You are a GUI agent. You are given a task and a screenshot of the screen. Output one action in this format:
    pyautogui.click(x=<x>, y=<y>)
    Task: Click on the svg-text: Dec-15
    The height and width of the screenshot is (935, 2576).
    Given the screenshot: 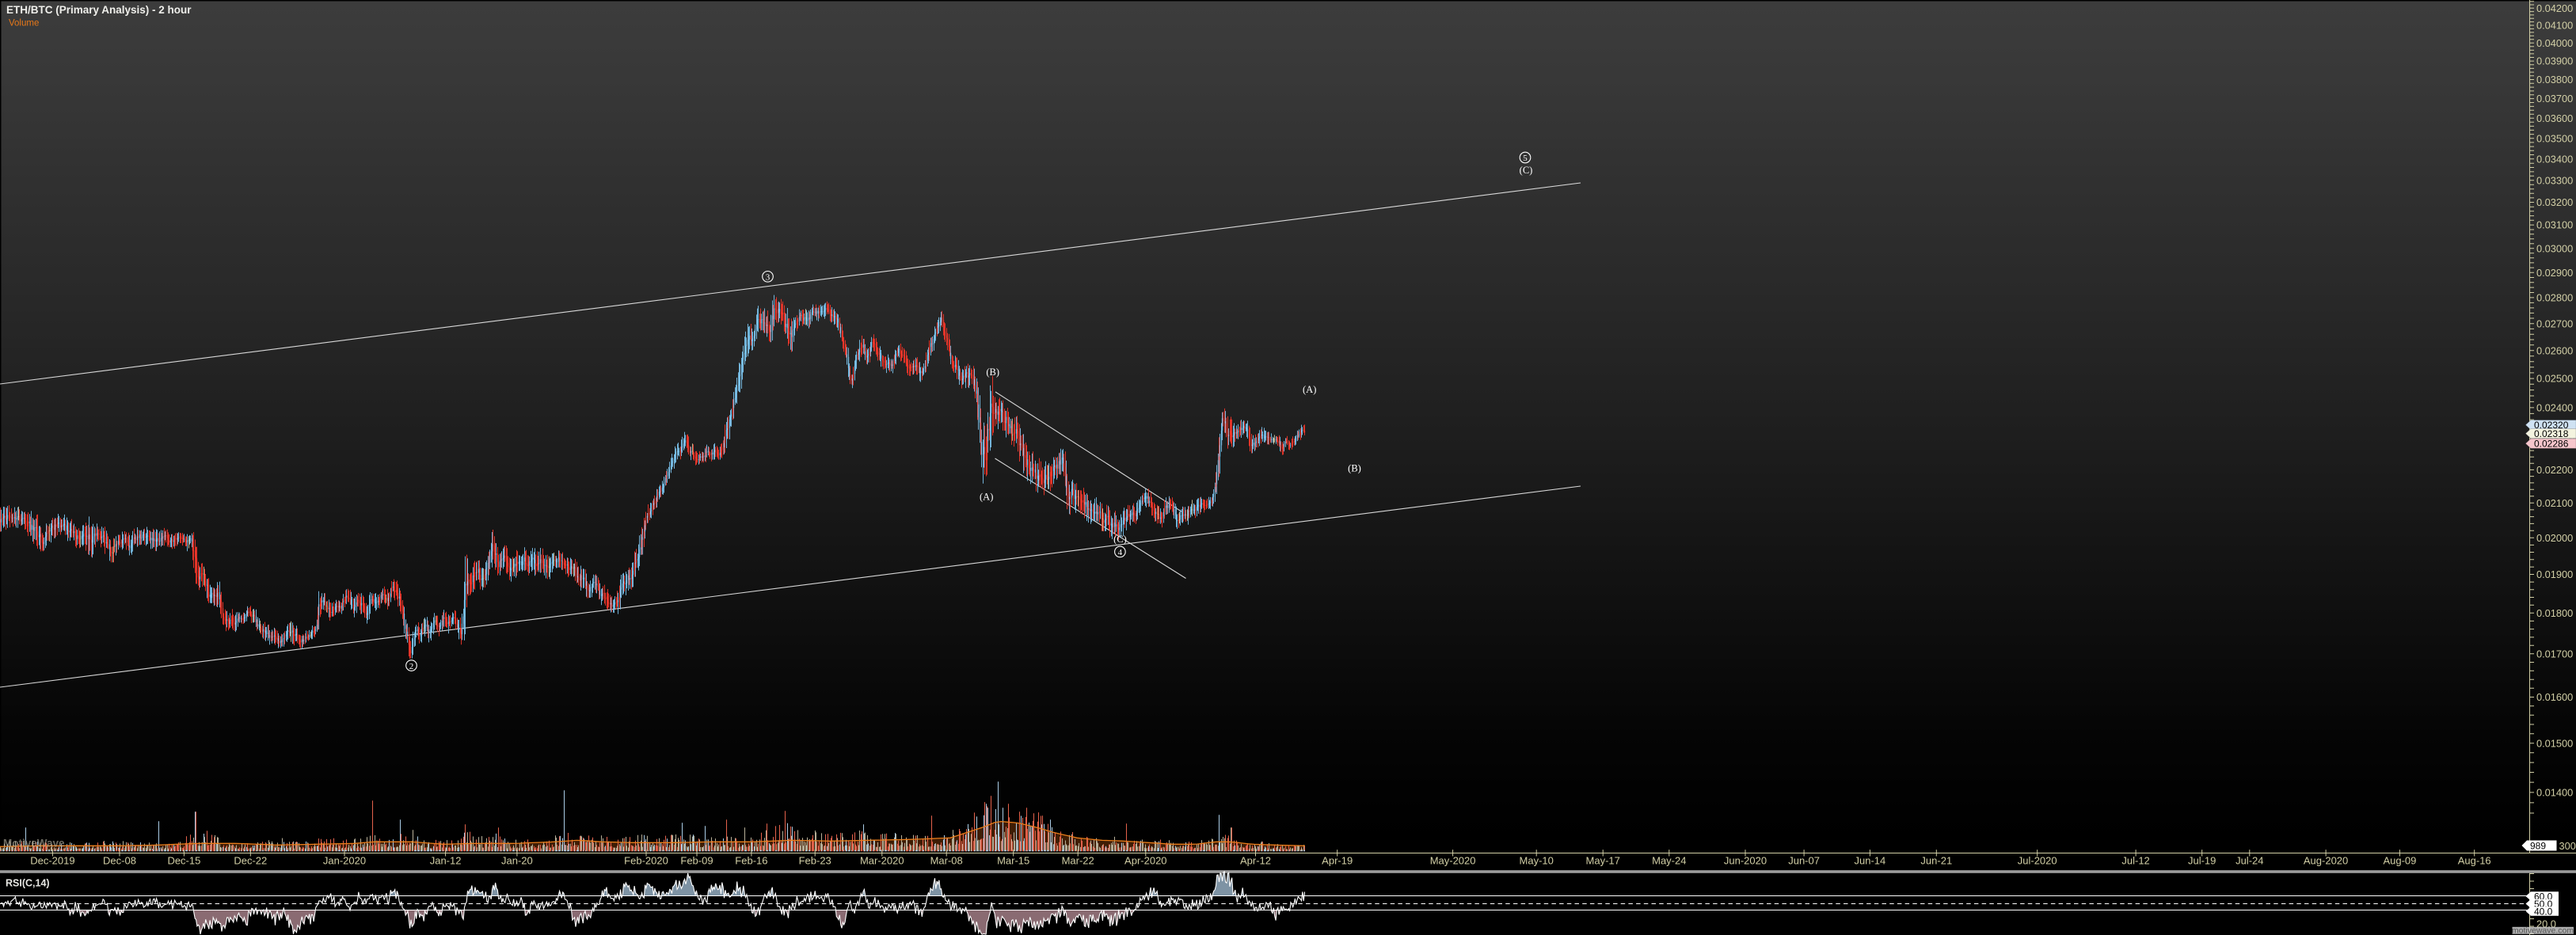 What is the action you would take?
    pyautogui.click(x=183, y=861)
    